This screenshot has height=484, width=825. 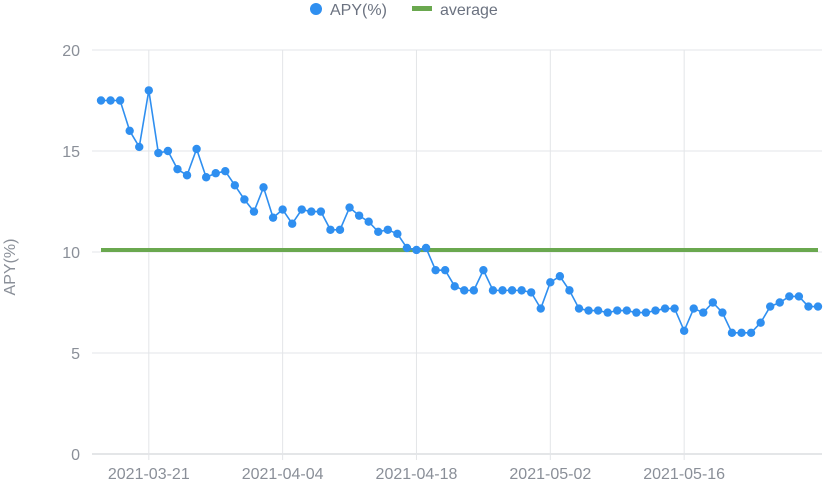 What do you see at coordinates (71, 152) in the screenshot?
I see `y-tick-label: 15` at bounding box center [71, 152].